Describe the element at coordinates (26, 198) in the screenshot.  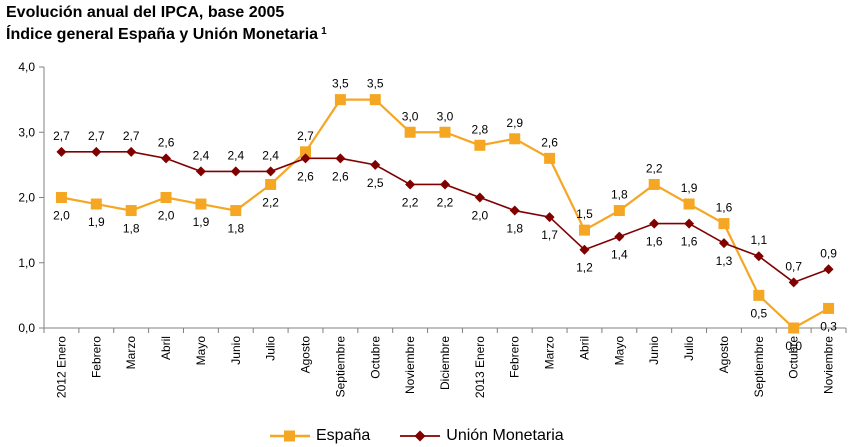
I see `y-tick-label: 2,0` at that location.